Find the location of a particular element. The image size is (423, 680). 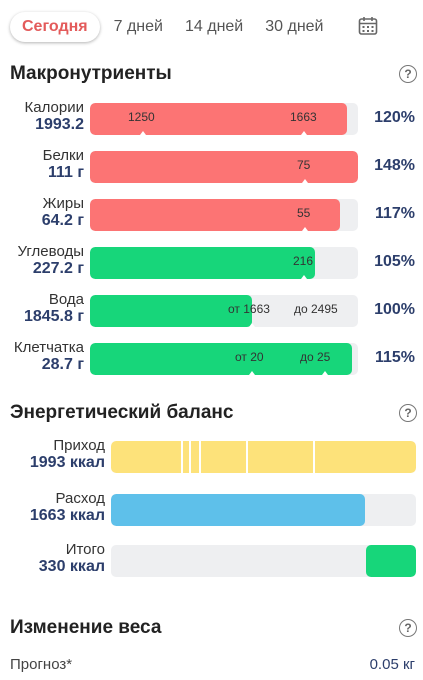

macro-value: 28.7 г is located at coordinates (62, 364).